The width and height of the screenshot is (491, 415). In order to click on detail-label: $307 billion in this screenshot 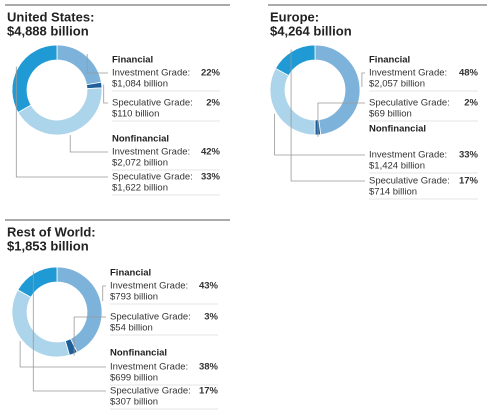, I will do `click(134, 402)`.